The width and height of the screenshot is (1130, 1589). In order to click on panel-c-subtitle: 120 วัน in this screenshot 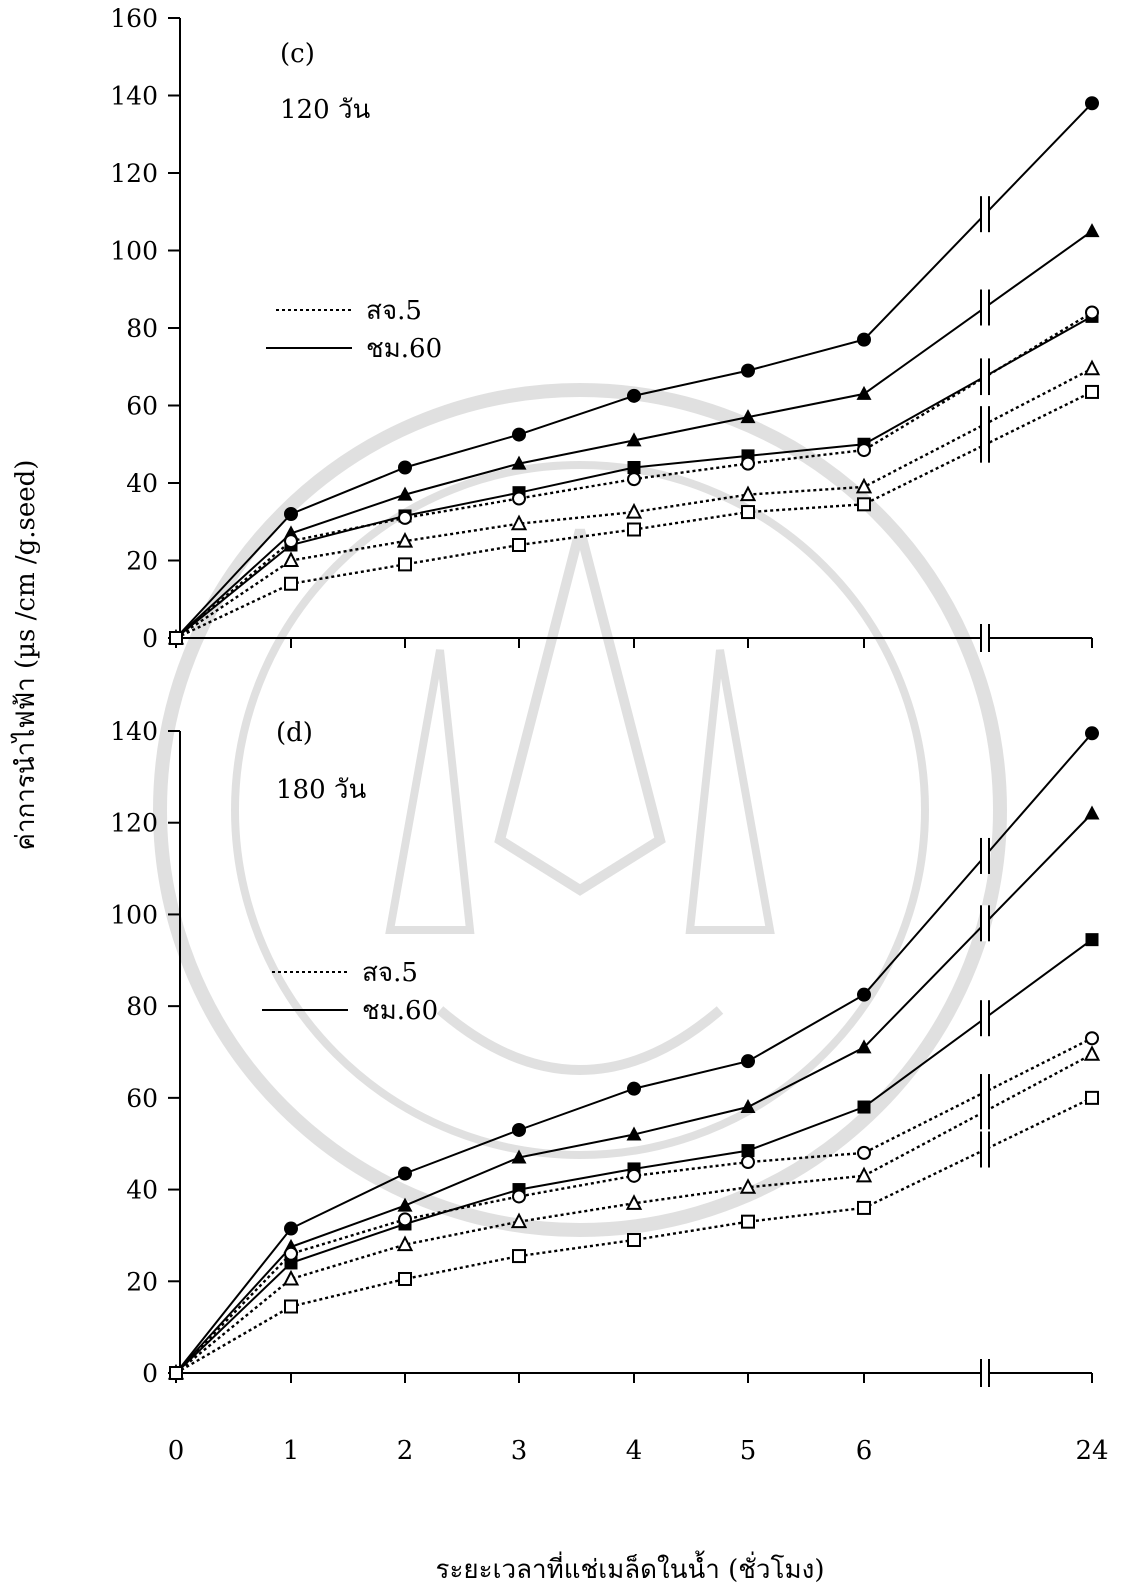, I will do `click(325, 110)`.